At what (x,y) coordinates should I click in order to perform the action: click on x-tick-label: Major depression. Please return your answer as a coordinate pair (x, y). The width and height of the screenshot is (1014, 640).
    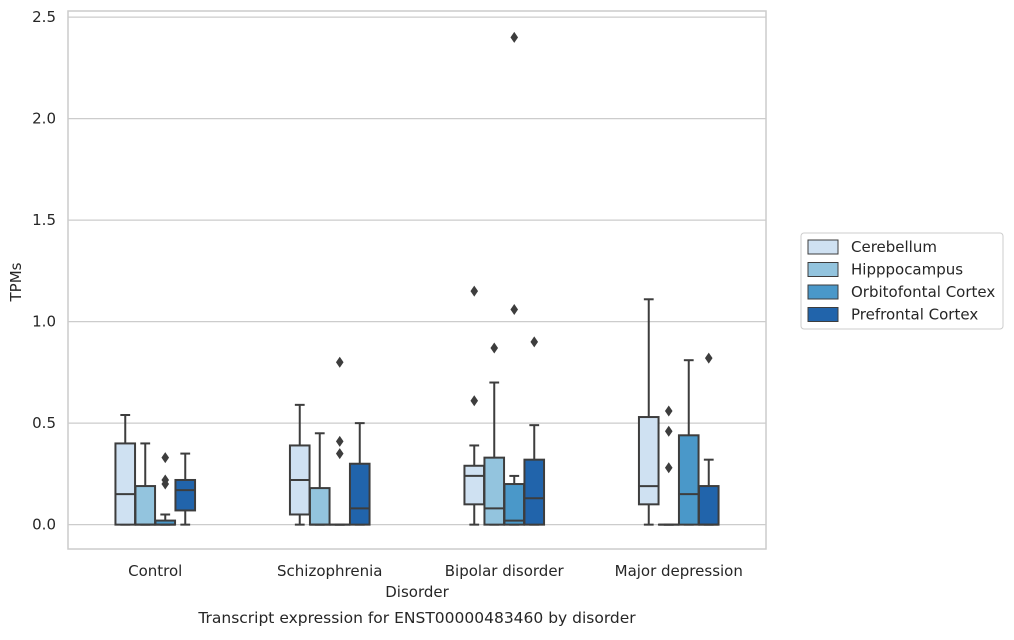
    Looking at the image, I should click on (679, 571).